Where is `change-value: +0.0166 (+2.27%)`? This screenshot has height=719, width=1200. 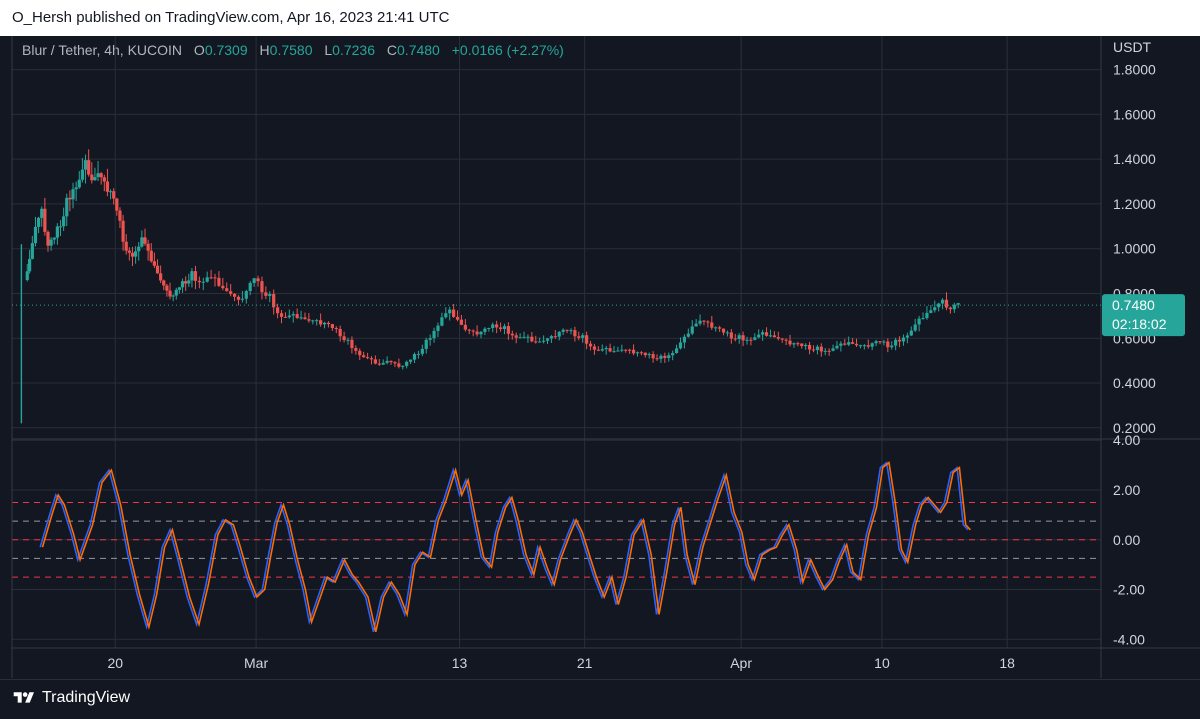 change-value: +0.0166 (+2.27%) is located at coordinates (507, 50).